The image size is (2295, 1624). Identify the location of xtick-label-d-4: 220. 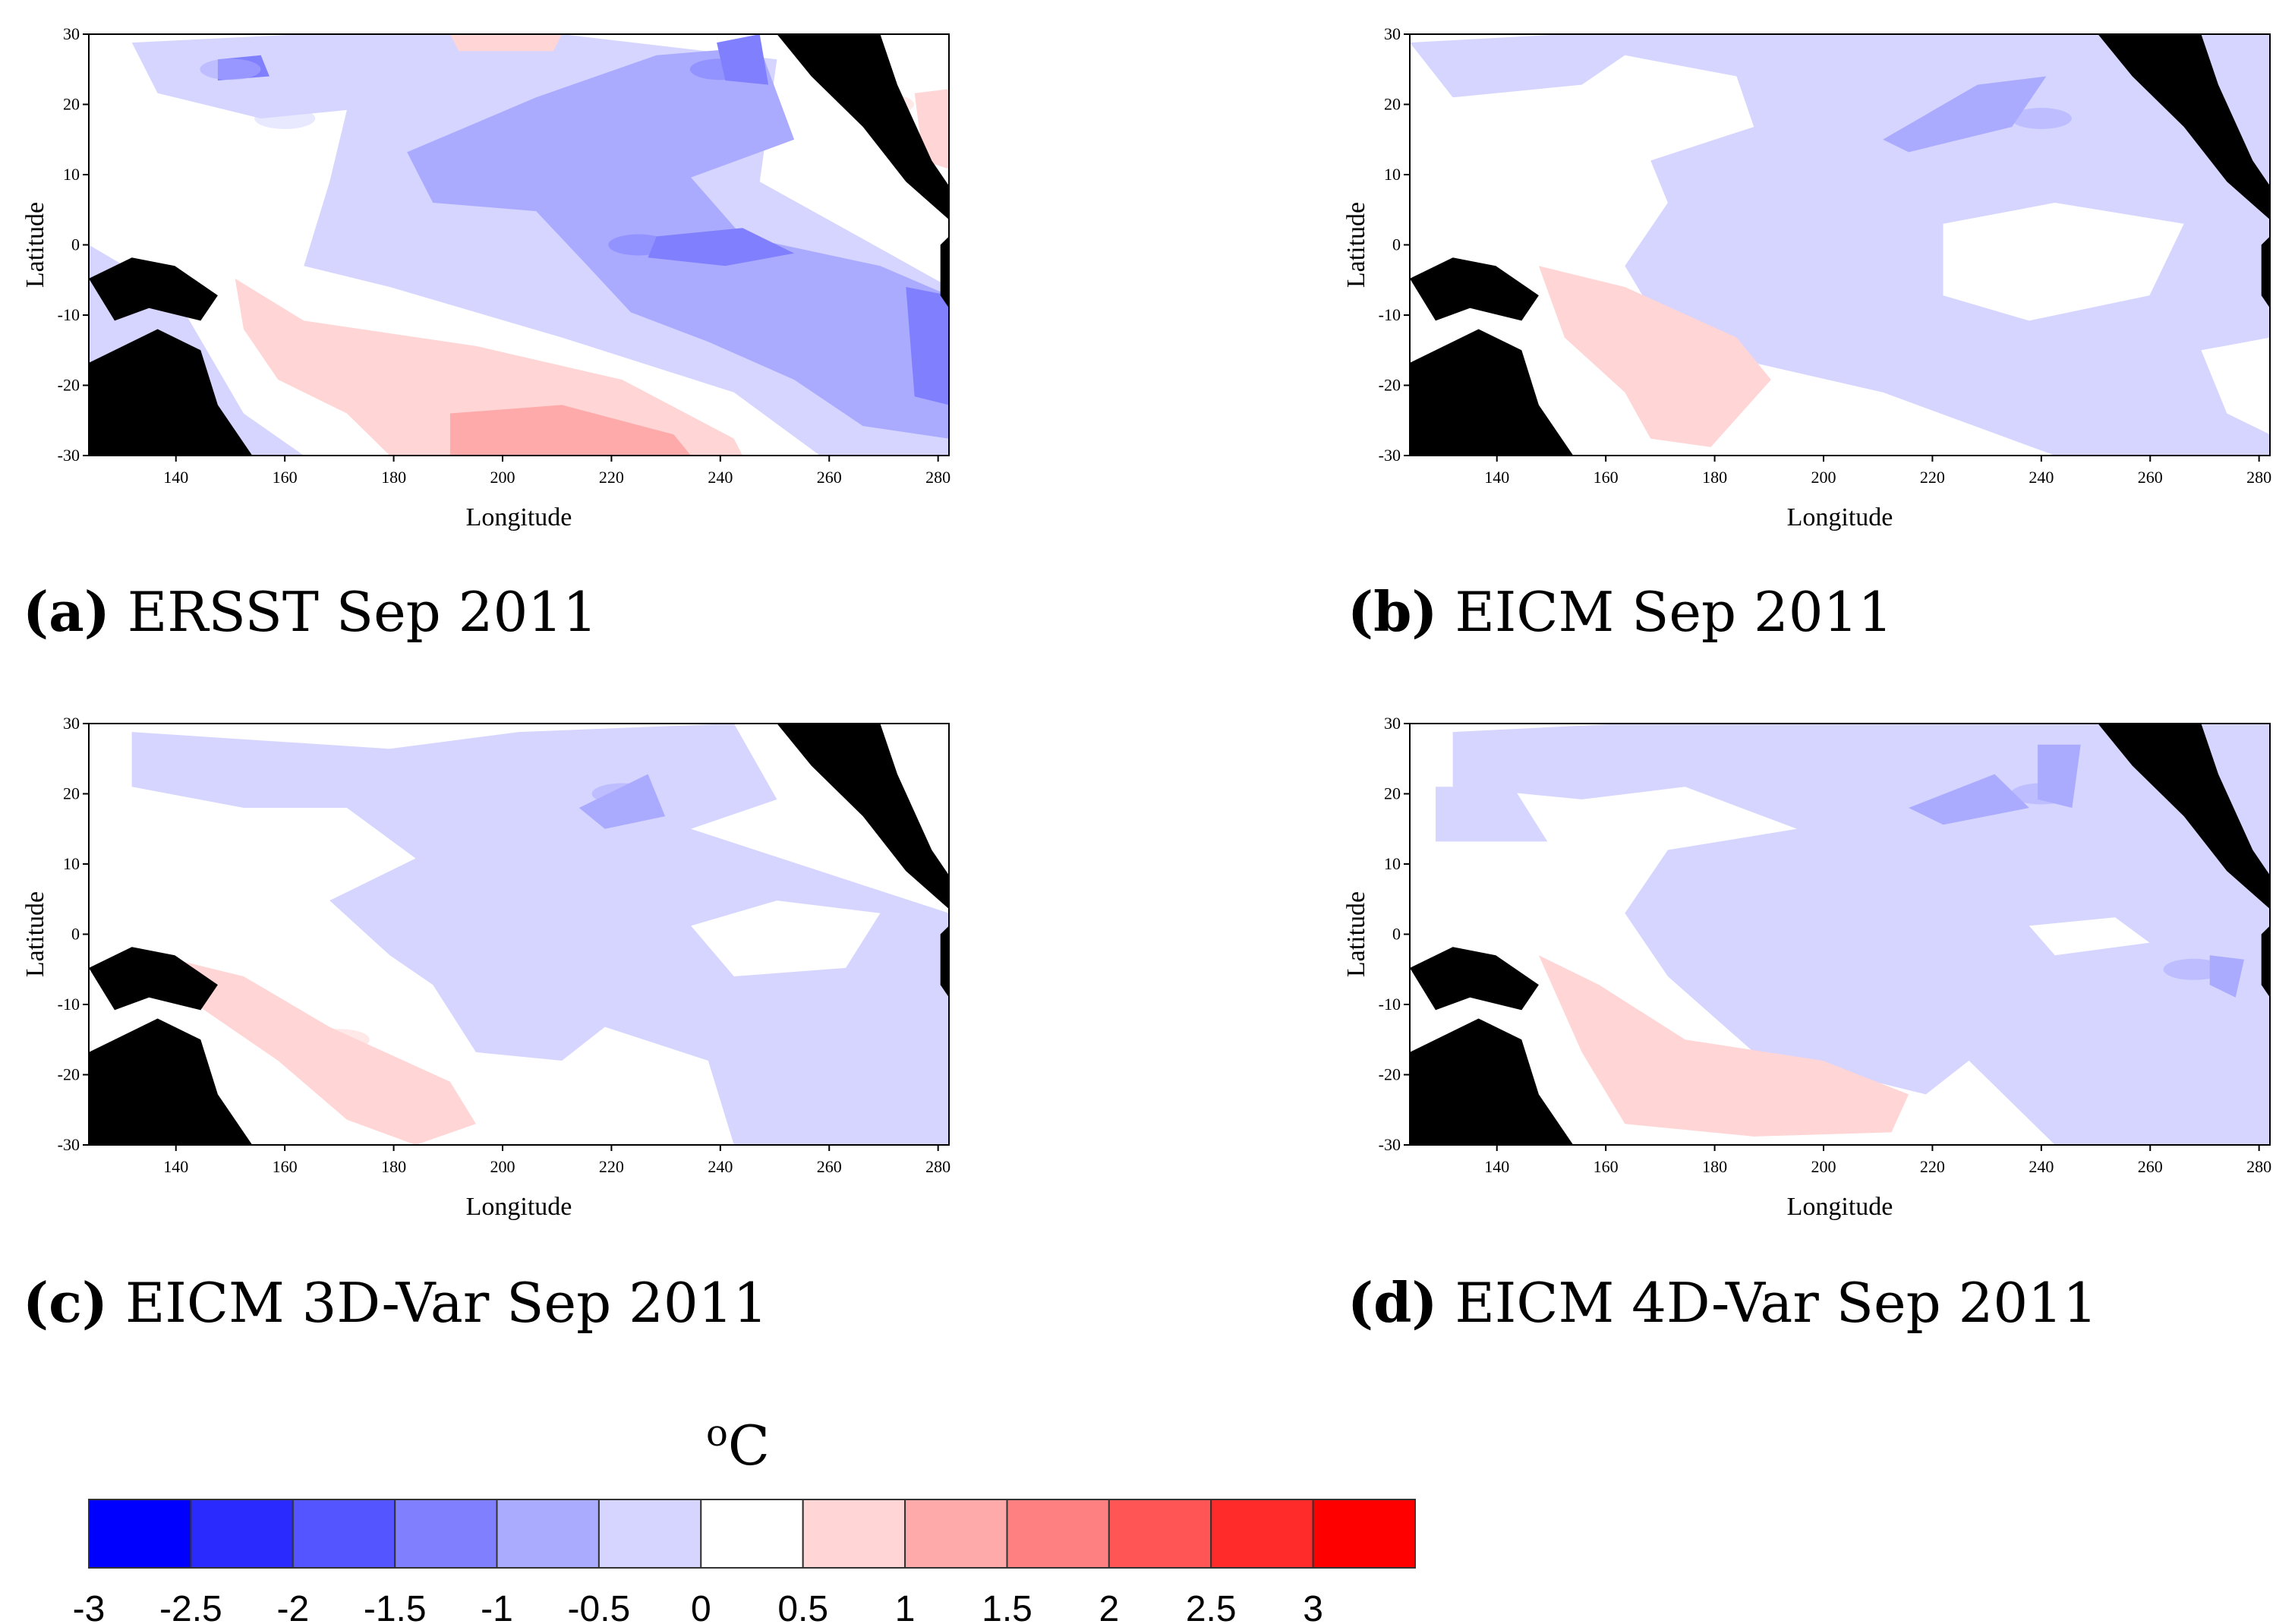
(1932, 1166).